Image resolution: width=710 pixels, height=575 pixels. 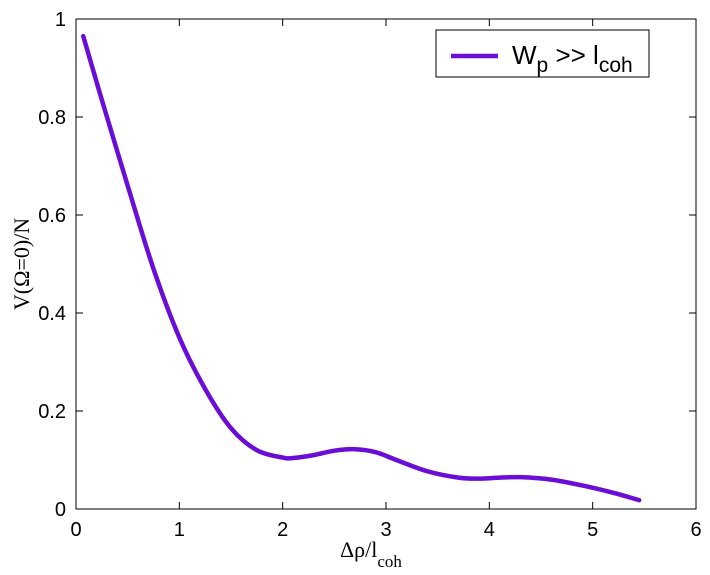 I want to click on legend-label-l-sub: coh, so click(x=616, y=65).